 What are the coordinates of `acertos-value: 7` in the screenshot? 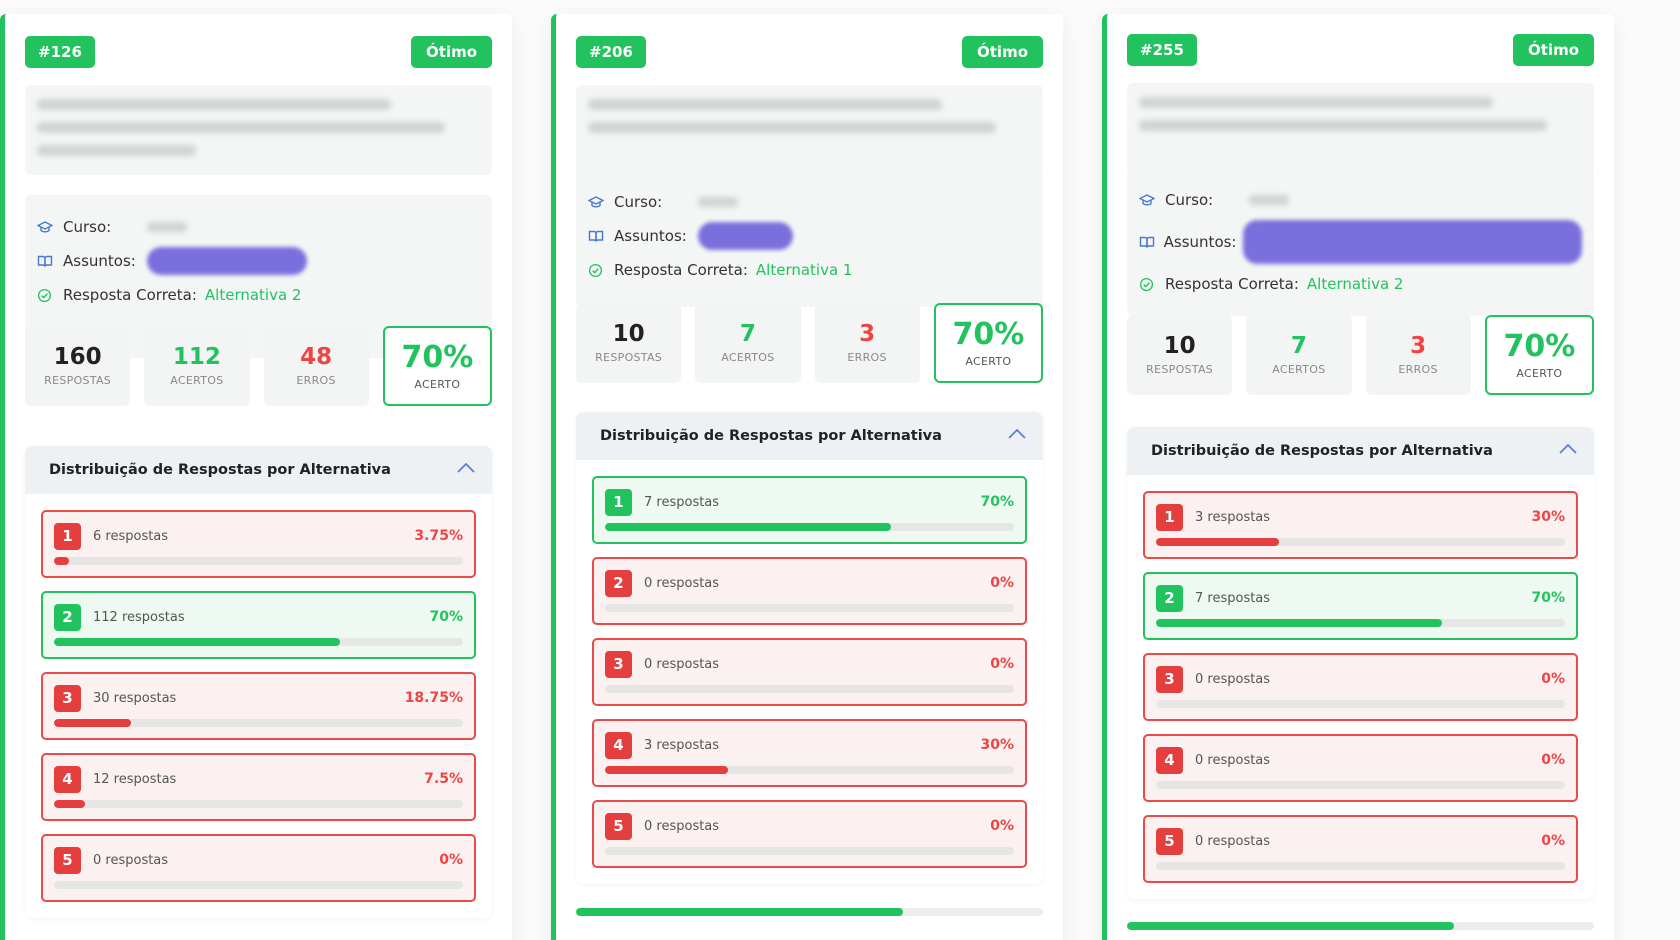 It's located at (747, 333).